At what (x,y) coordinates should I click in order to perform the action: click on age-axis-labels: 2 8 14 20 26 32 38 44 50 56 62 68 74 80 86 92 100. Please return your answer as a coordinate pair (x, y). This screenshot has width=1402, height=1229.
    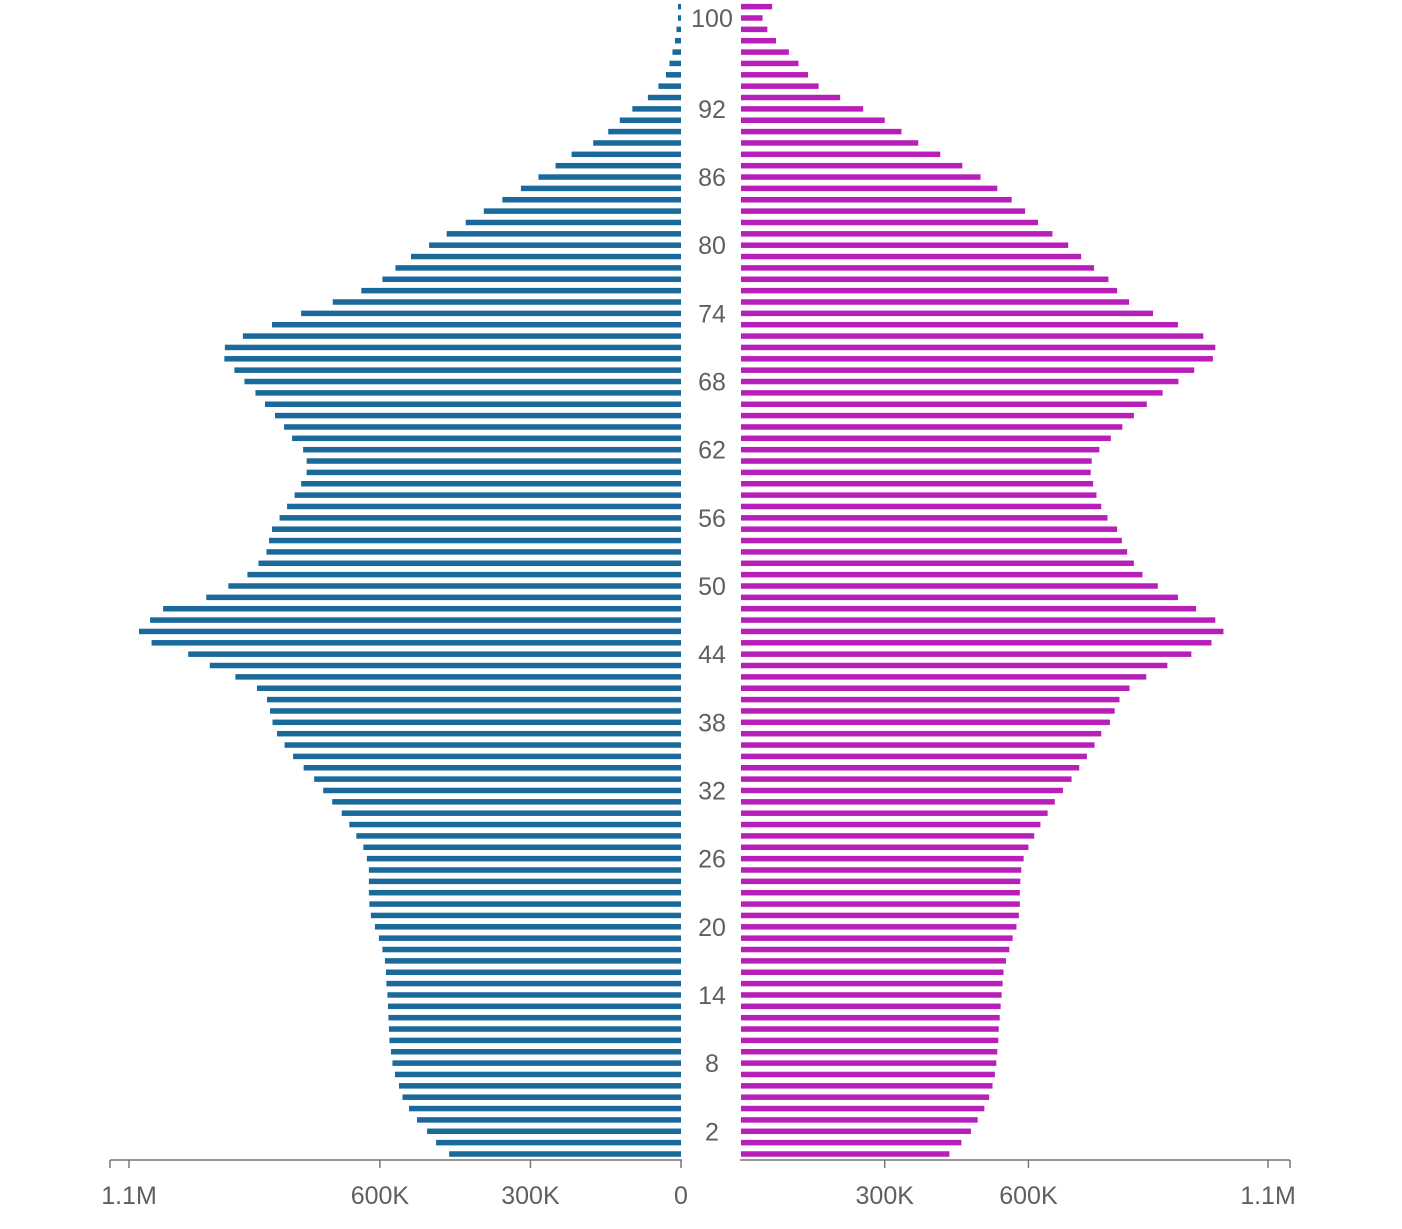
    Looking at the image, I should click on (712, 575).